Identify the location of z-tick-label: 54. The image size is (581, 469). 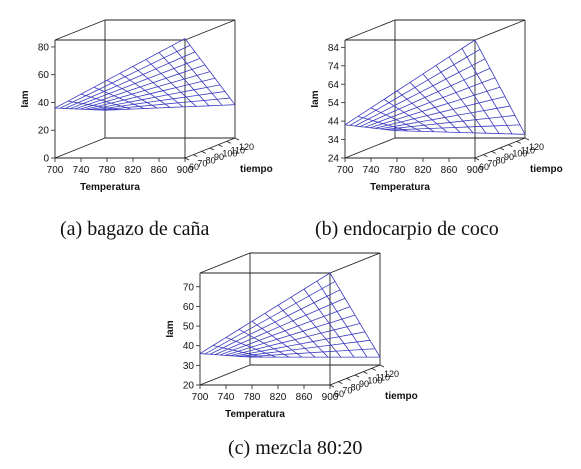
(334, 103).